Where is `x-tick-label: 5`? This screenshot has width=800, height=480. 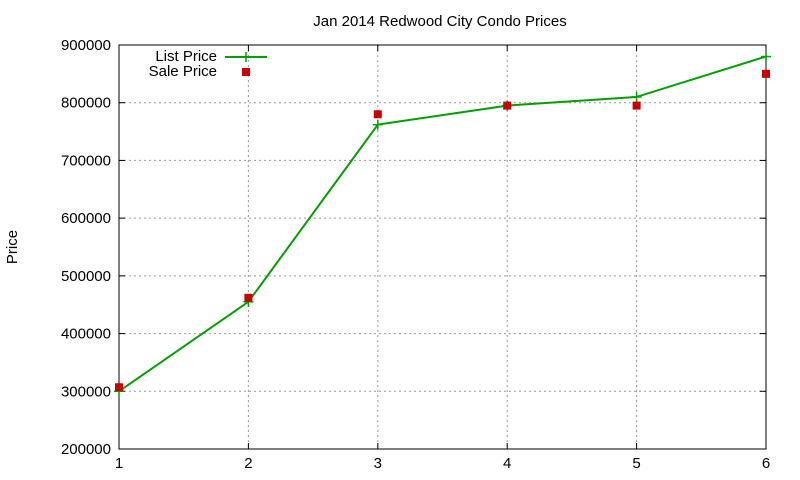 x-tick-label: 5 is located at coordinates (636, 463).